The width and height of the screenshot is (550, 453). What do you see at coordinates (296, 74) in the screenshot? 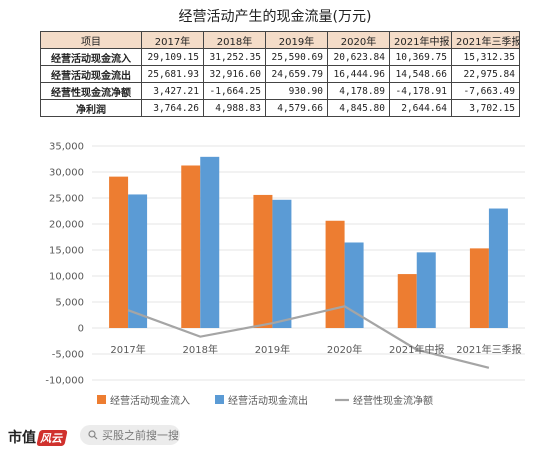
I see `table-cell: 24,659.79` at bounding box center [296, 74].